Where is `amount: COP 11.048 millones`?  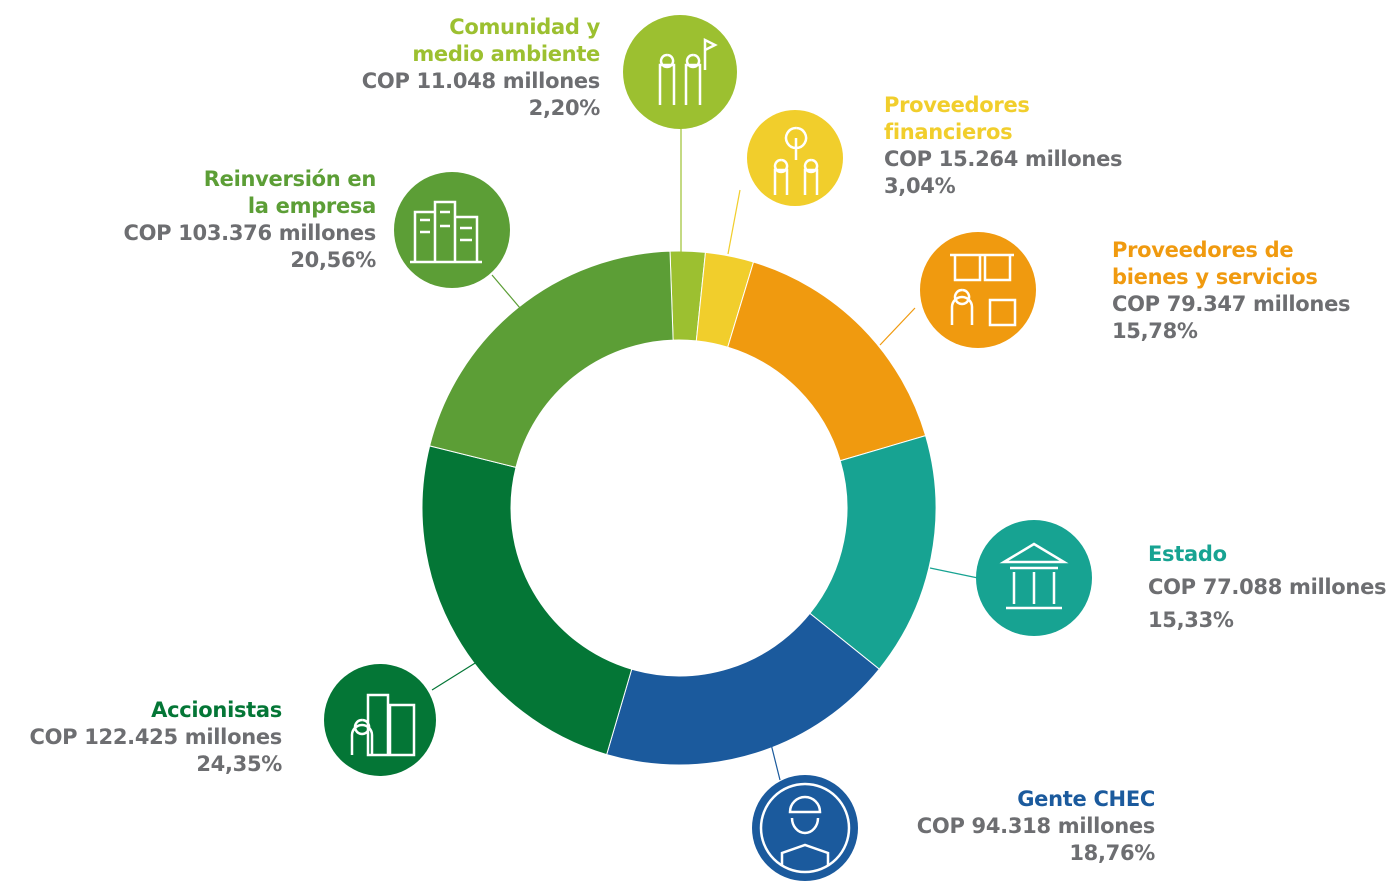
amount: COP 11.048 millones is located at coordinates (481, 81).